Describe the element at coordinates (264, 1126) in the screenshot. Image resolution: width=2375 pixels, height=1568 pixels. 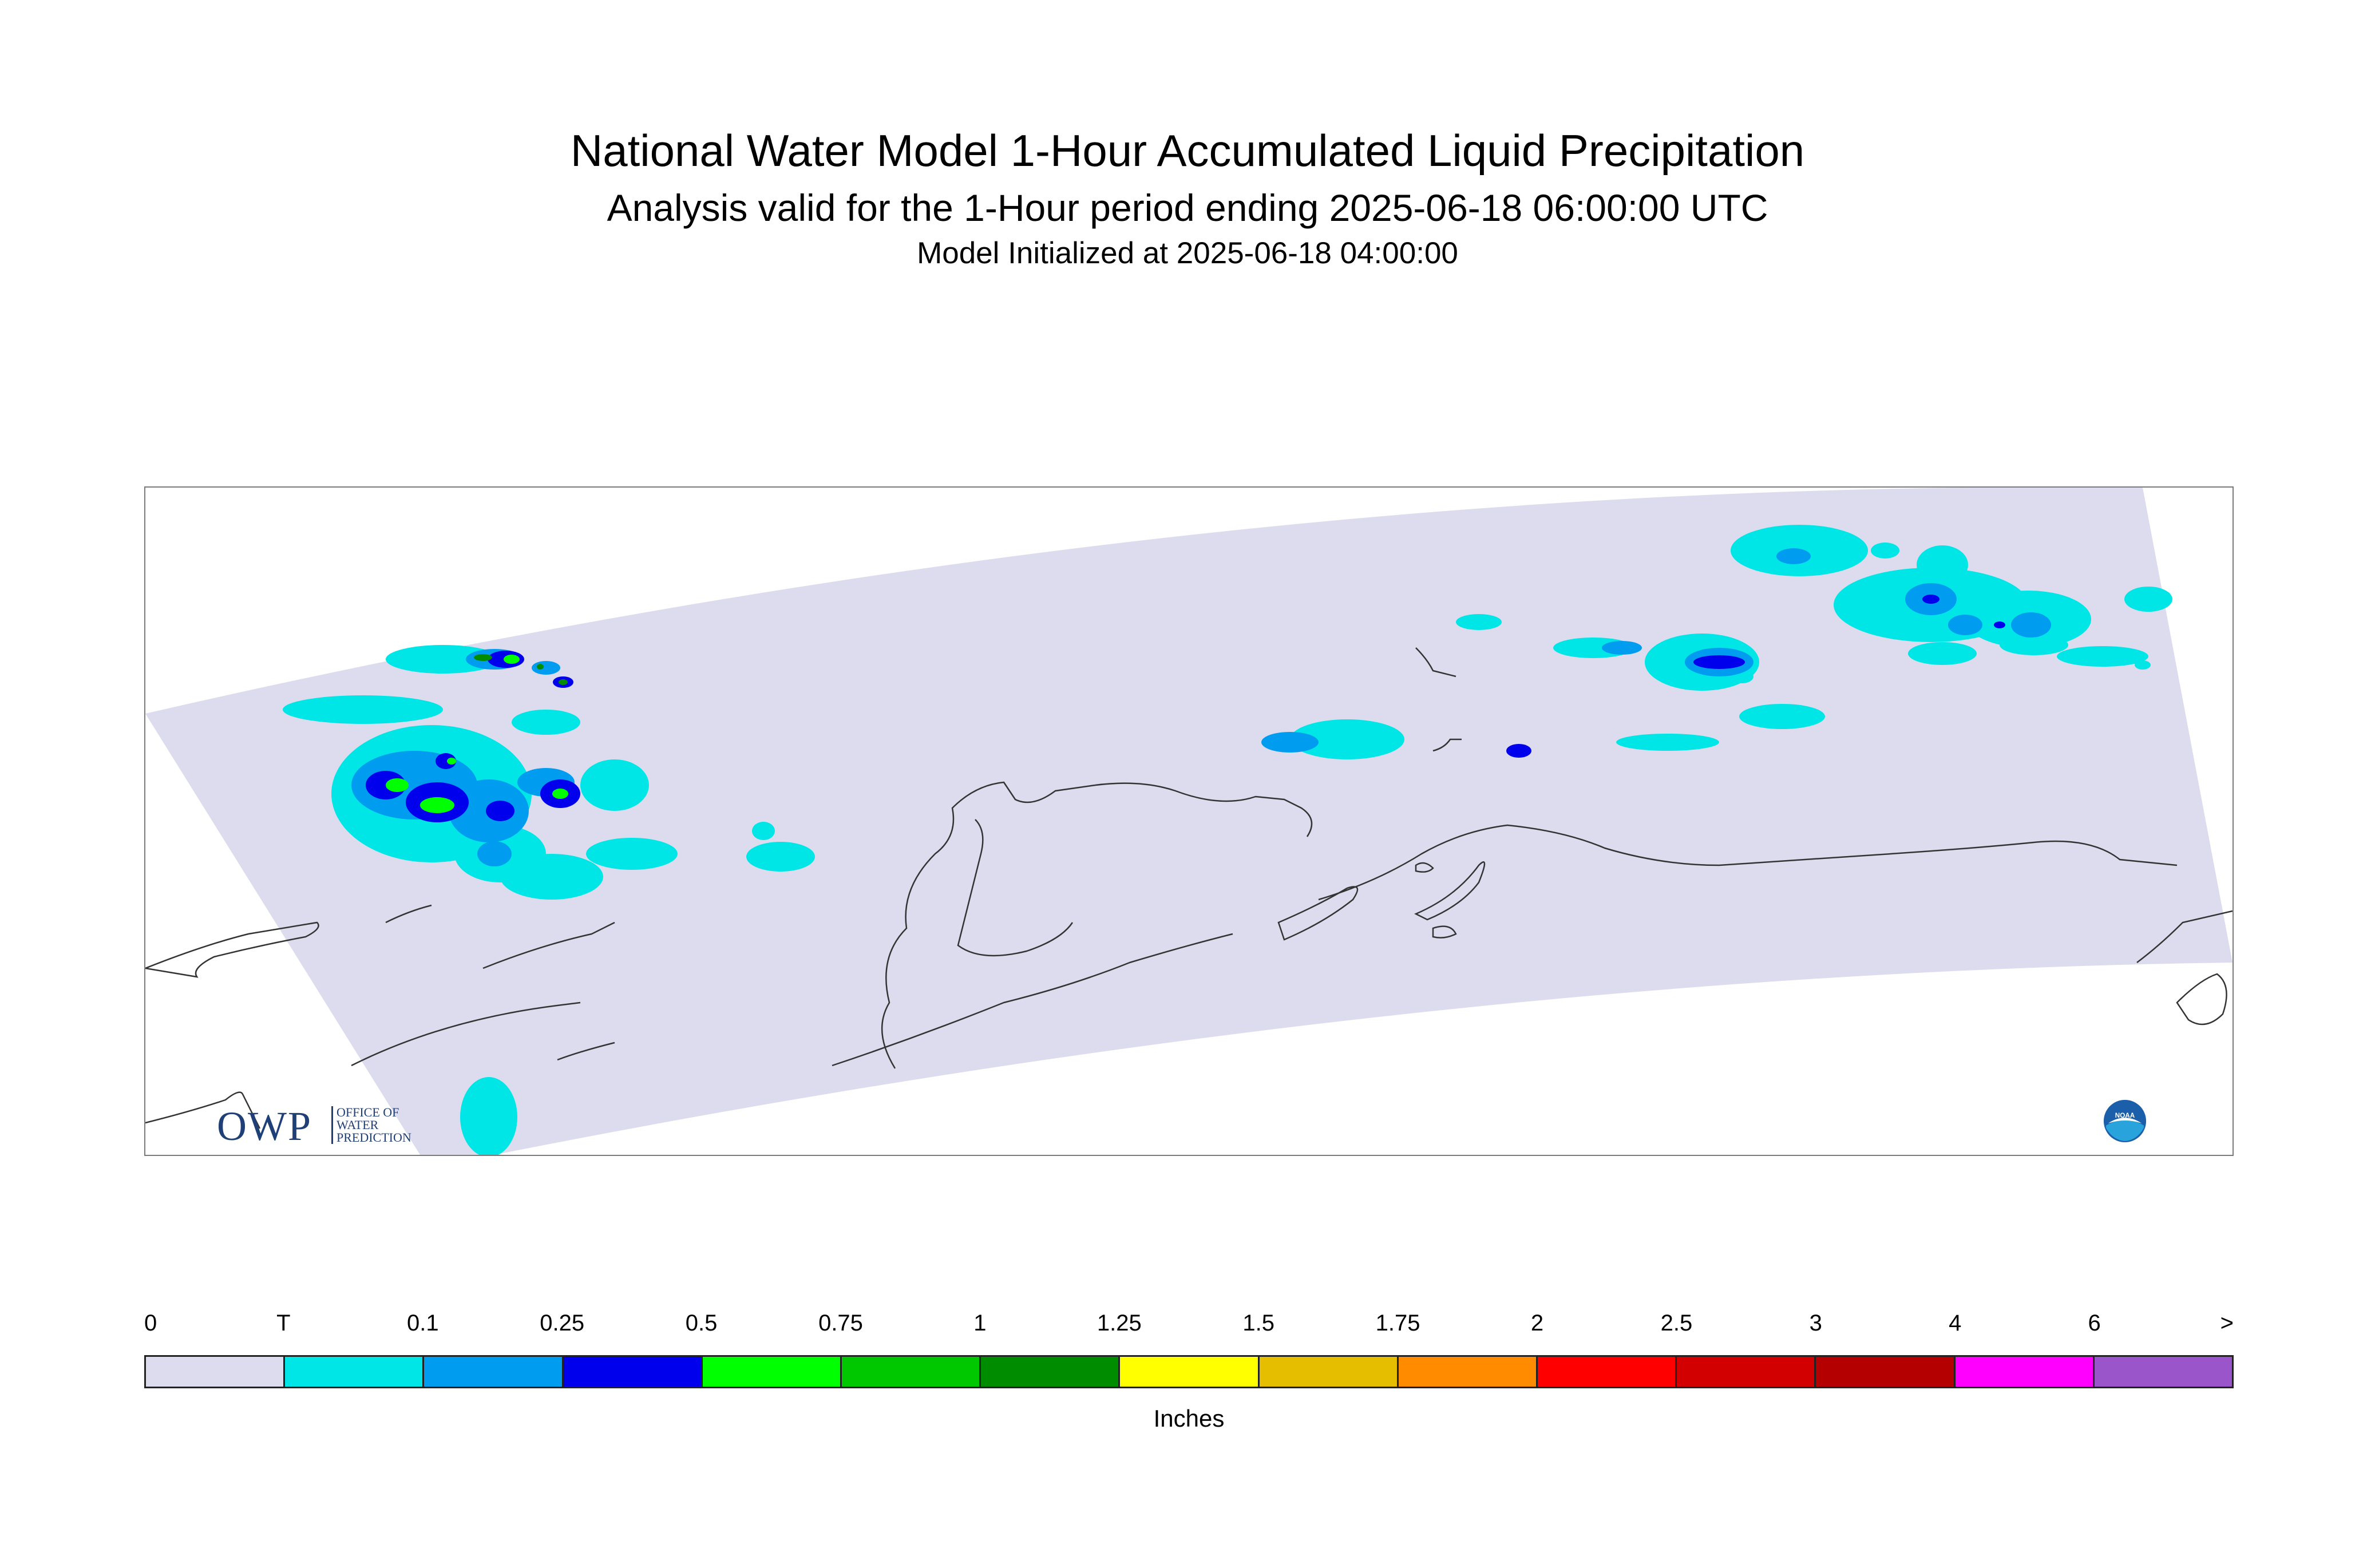
I see `owp-logo-letters: OWP` at that location.